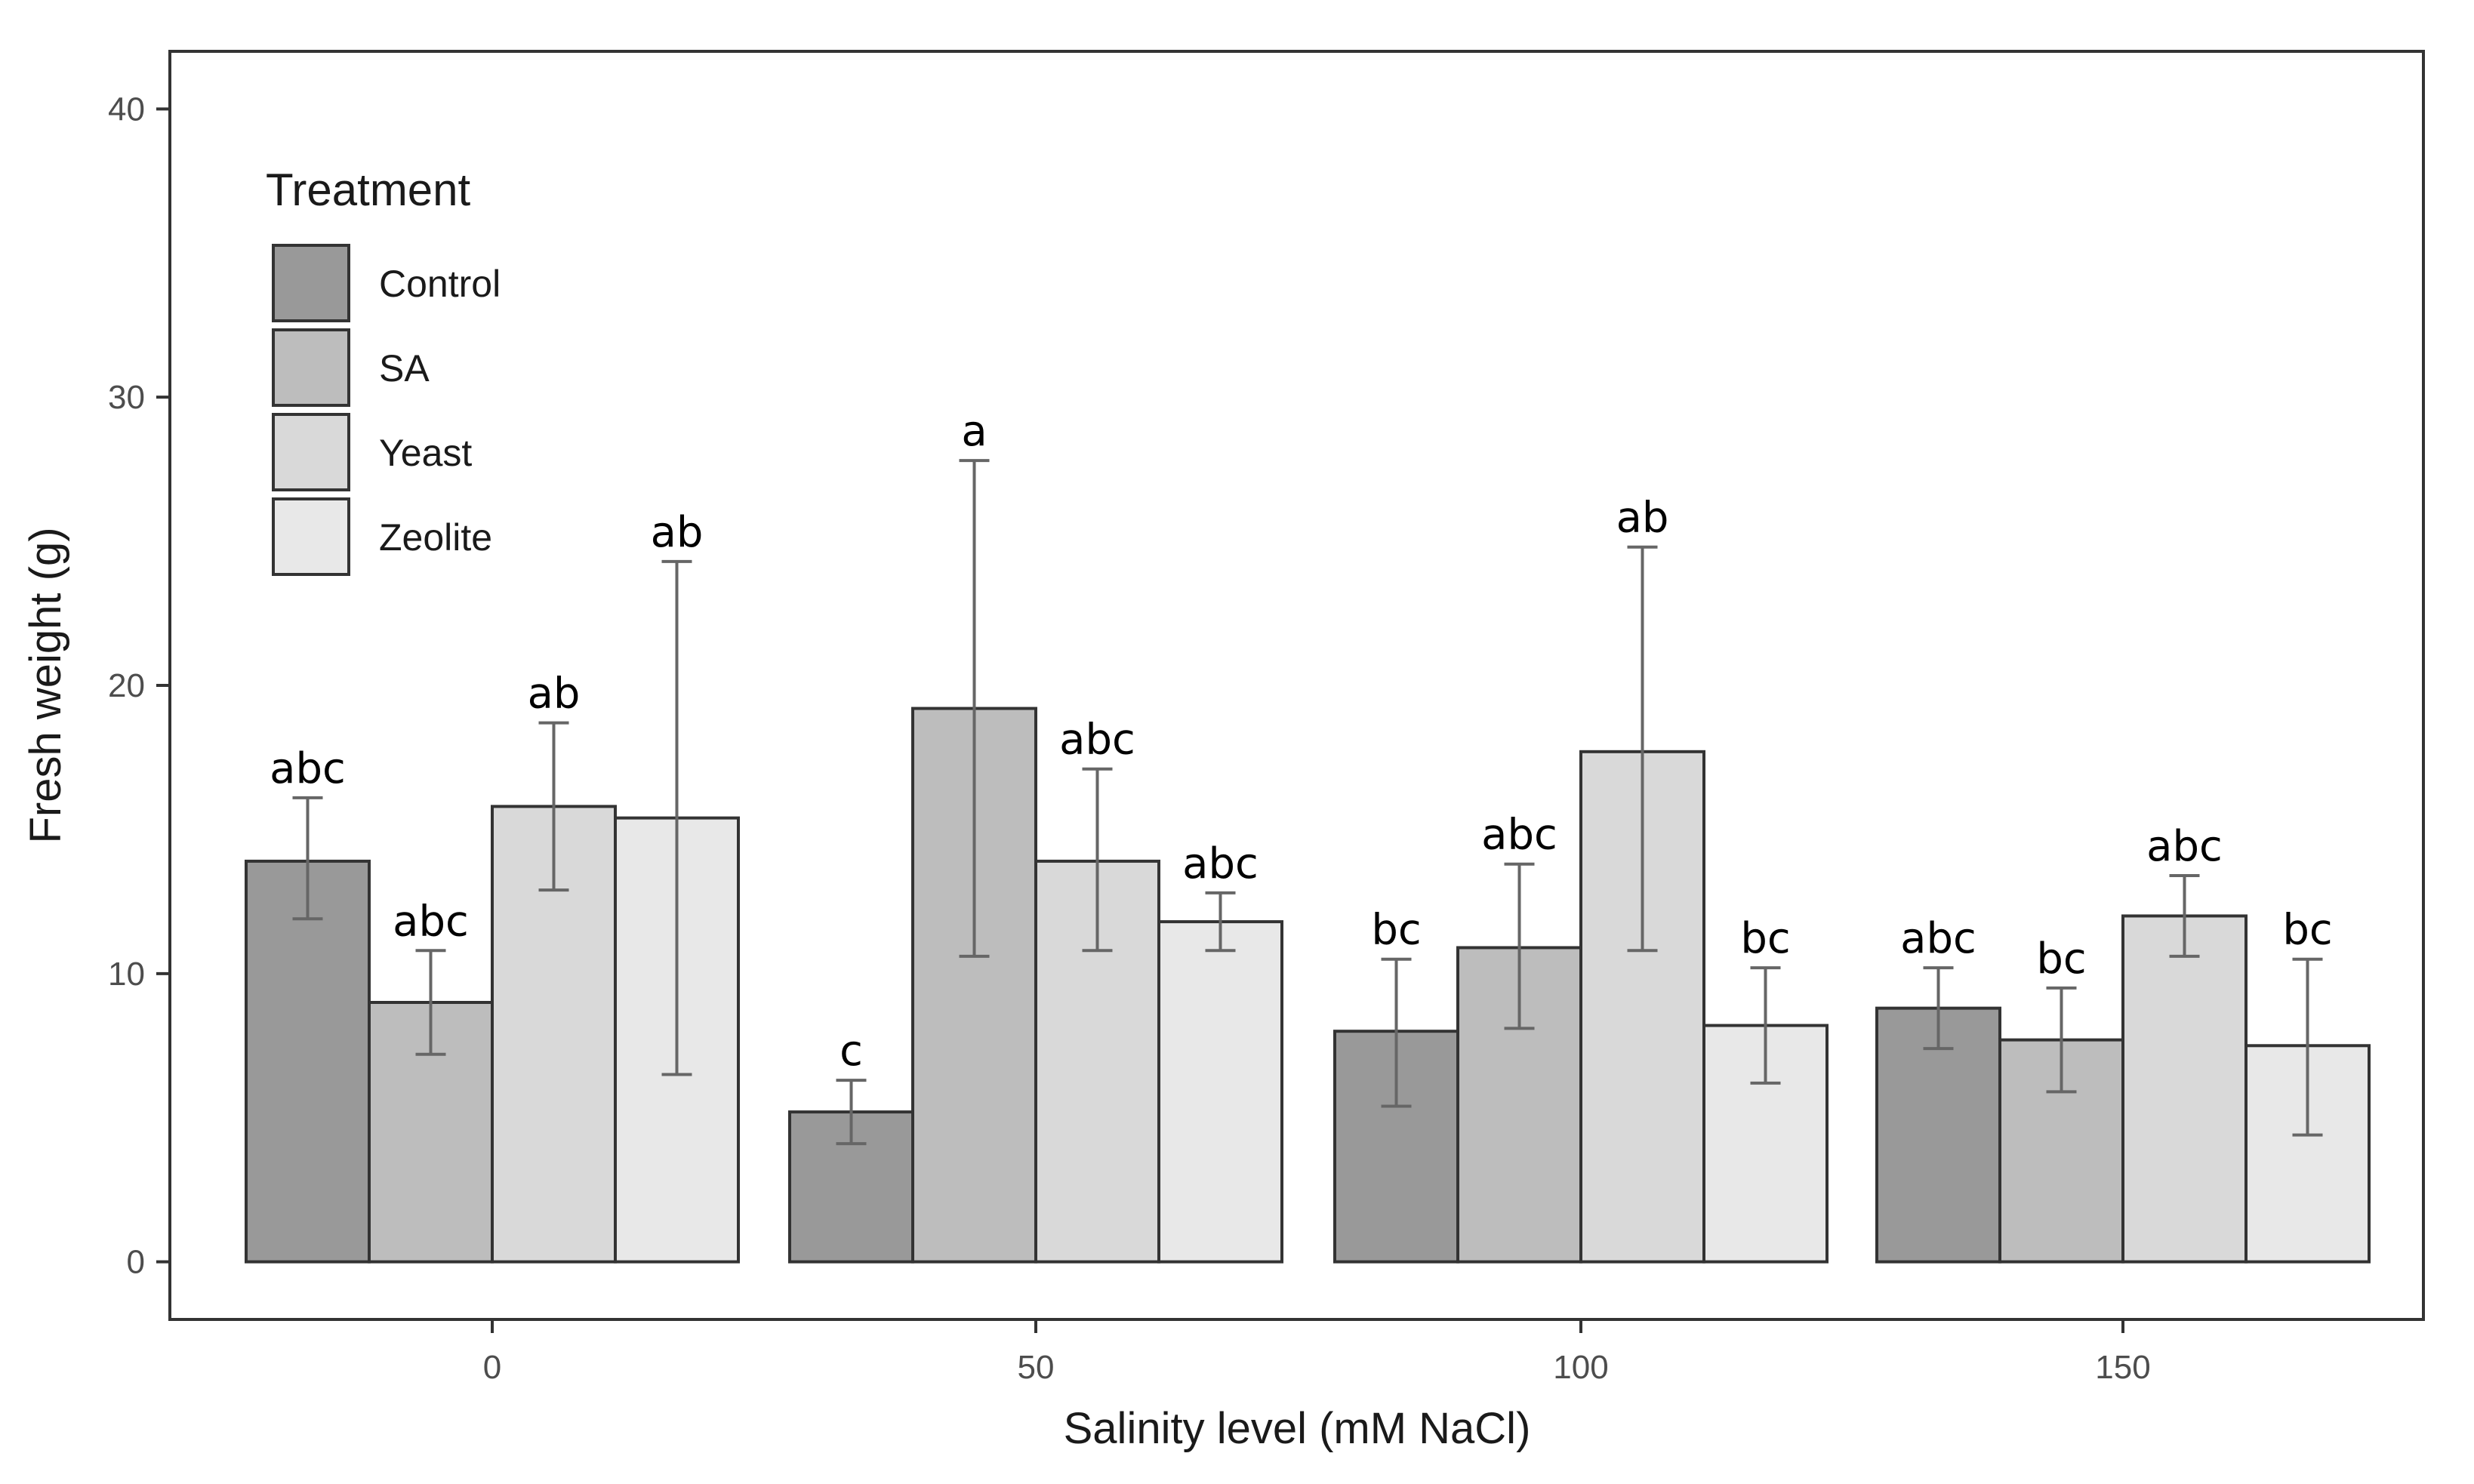 Image resolution: width=2474 pixels, height=1484 pixels. What do you see at coordinates (127, 397) in the screenshot?
I see `y-tick-label: 30` at bounding box center [127, 397].